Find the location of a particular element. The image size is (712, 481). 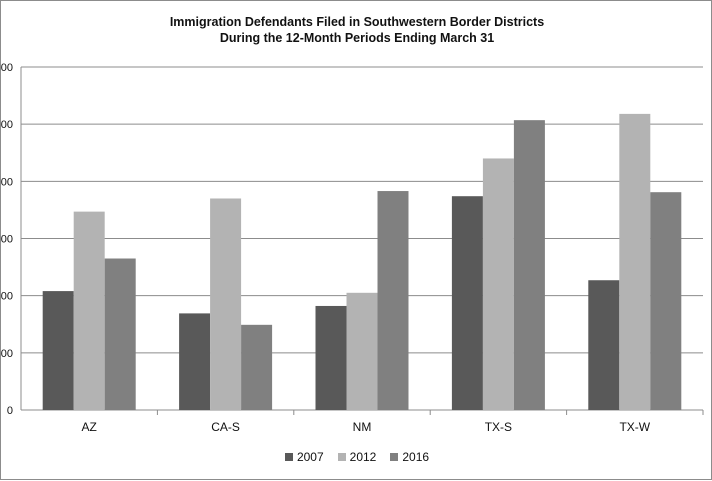

x-tick-label: CA-S is located at coordinates (225, 427).